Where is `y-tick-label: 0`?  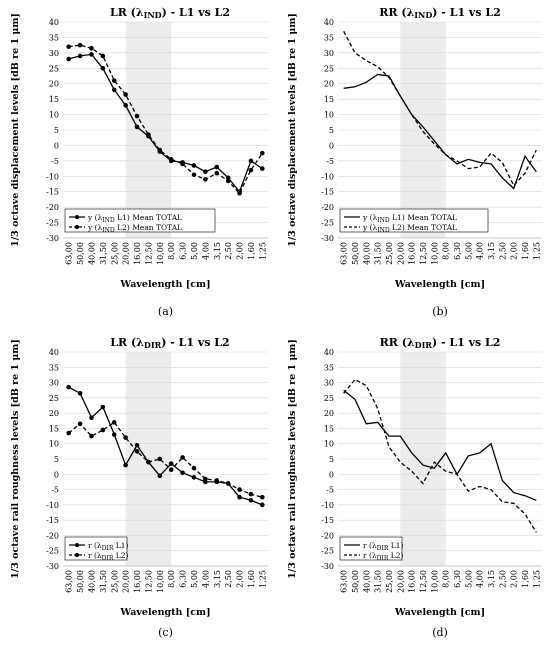
y-tick-label: 0 is located at coordinates (56, 474).